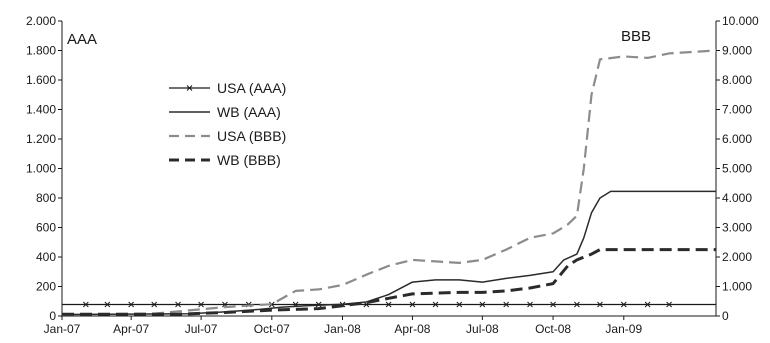 This screenshot has width=770, height=343. I want to click on y-right-tick-label: 10.000, so click(740, 21).